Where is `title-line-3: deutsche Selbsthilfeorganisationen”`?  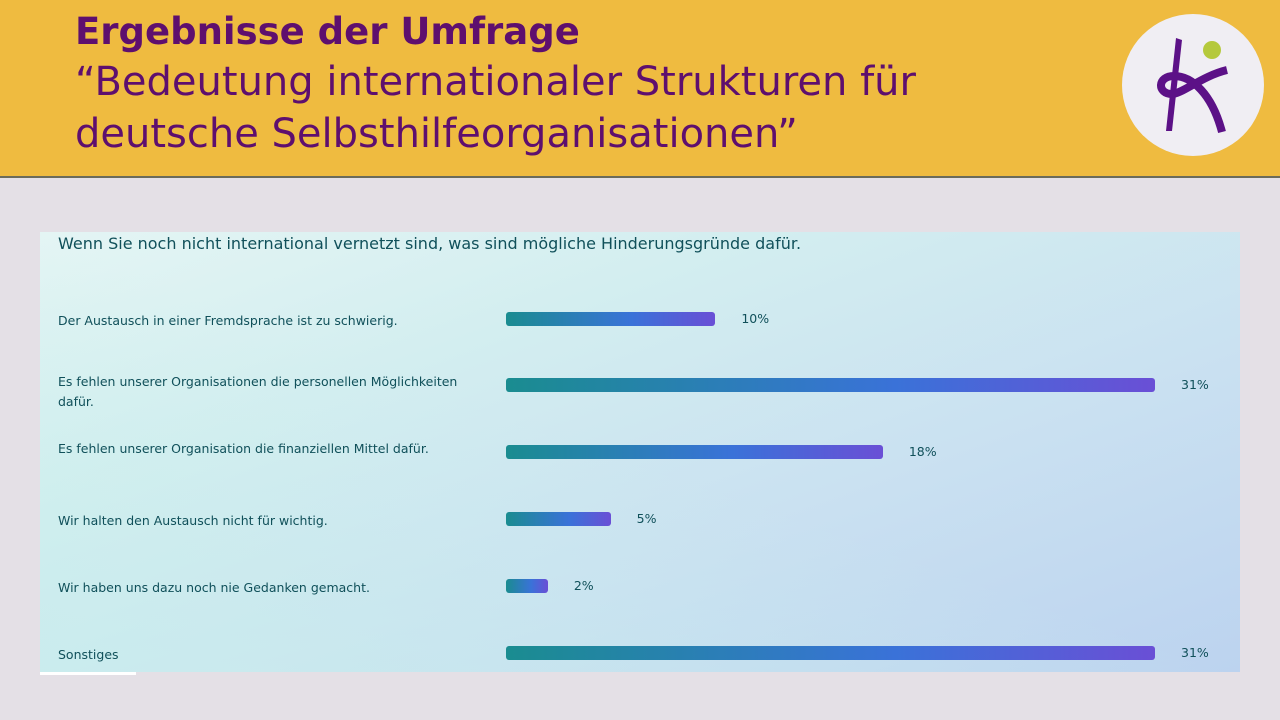 title-line-3: deutsche Selbsthilfeorganisationen” is located at coordinates (436, 134).